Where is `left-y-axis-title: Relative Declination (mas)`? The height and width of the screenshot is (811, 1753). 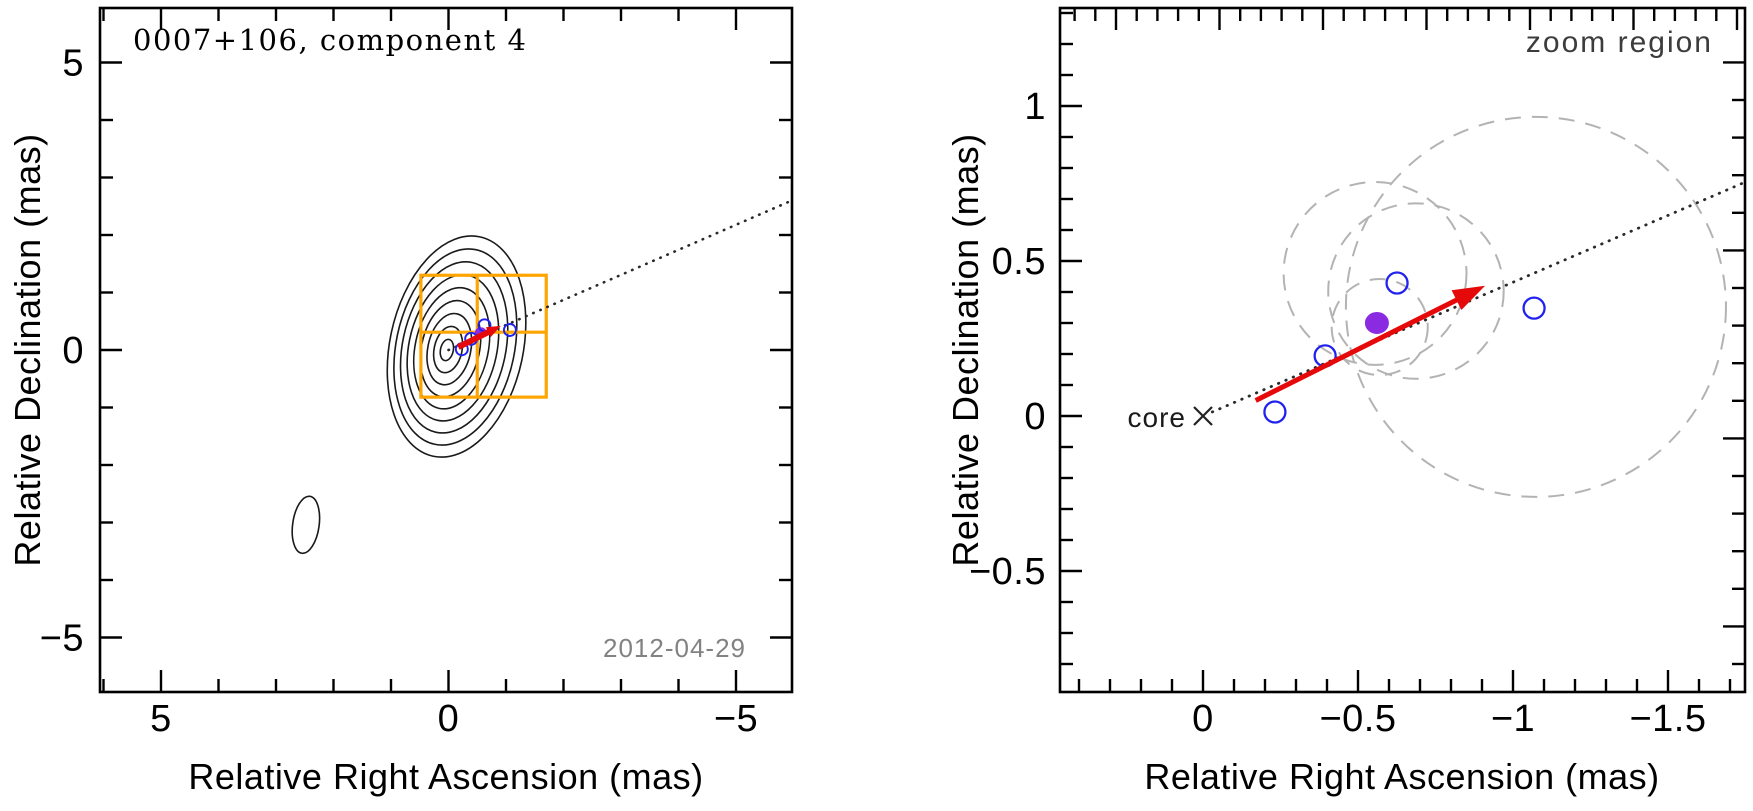
left-y-axis-title: Relative Declination (mas) is located at coordinates (27, 349).